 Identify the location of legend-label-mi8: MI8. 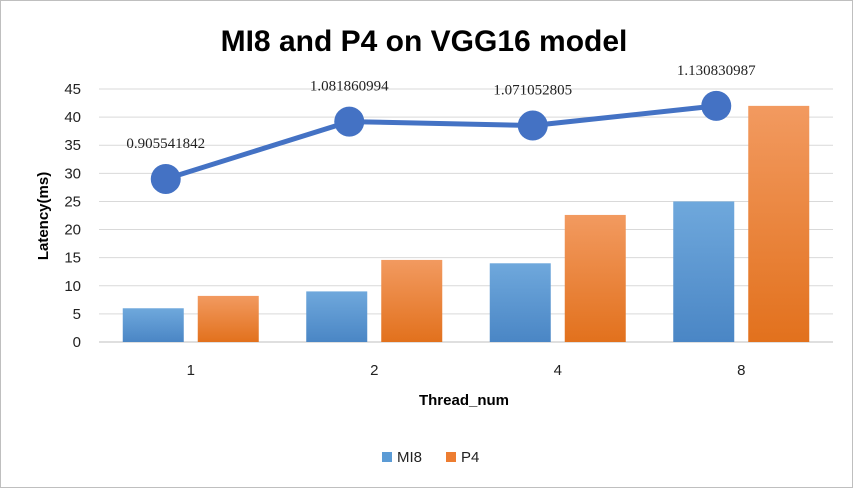
(409, 457).